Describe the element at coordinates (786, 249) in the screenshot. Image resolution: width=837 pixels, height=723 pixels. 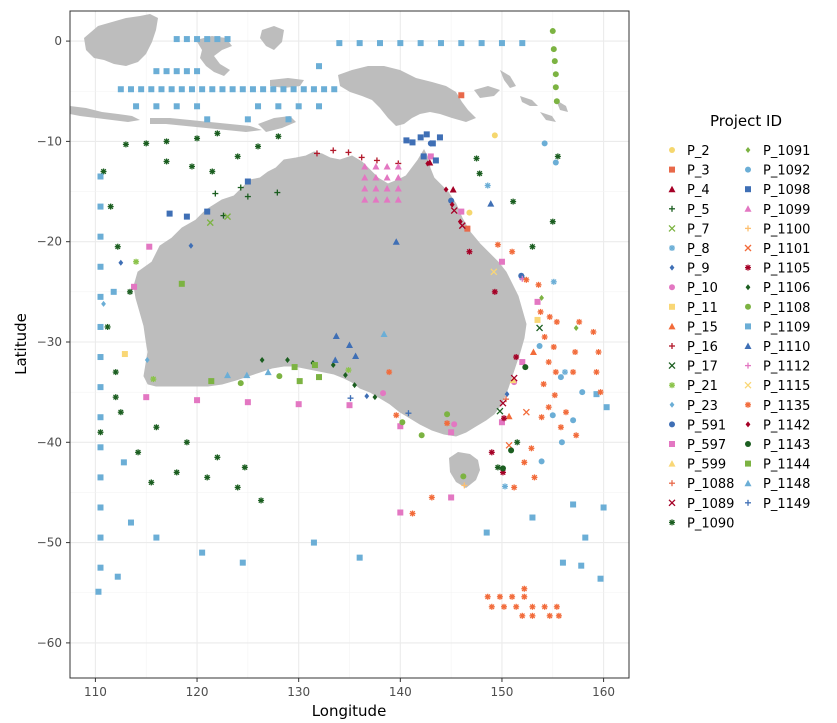
I see `legend-label: P_1101` at that location.